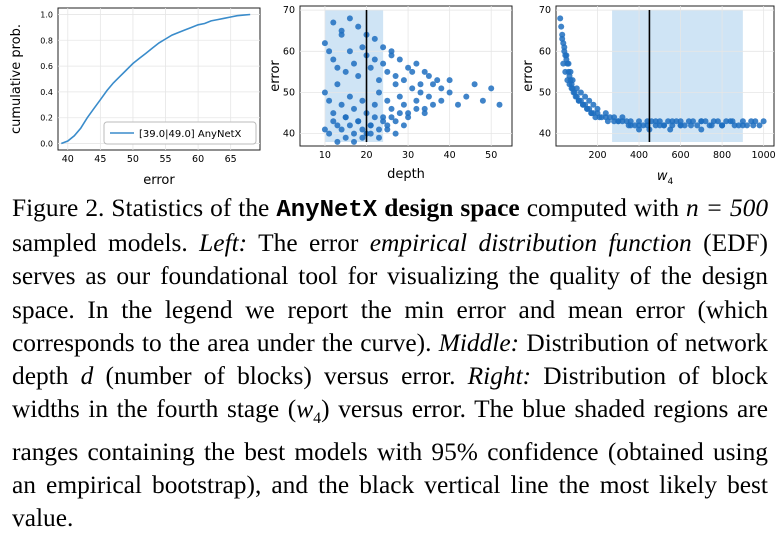 The image size is (778, 548). Describe the element at coordinates (722, 155) in the screenshot. I see `w4-x-tick-label: 800` at that location.